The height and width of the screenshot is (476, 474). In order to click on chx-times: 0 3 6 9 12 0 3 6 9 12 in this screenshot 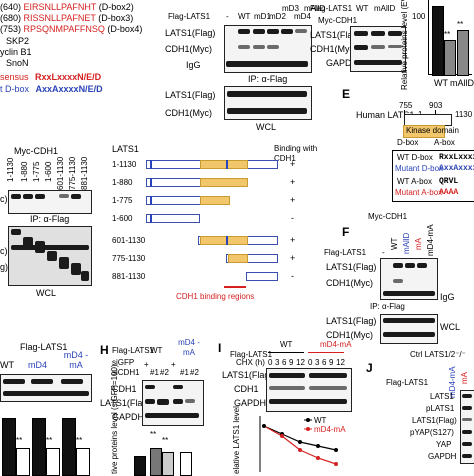, I will do `click(306, 362)`.